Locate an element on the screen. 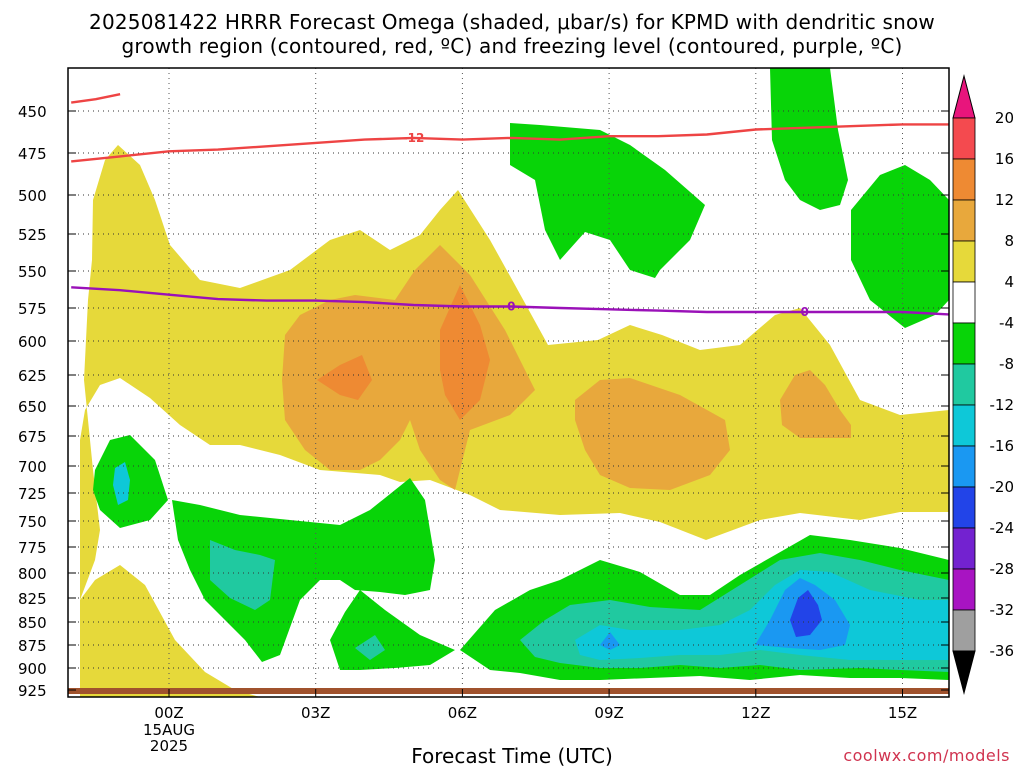 Image resolution: width=1024 pixels, height=768 pixels. colorbar: 20 16 12 8 4 -4 -8 -12 -16 -20 -24 -28 -32 -36 is located at coordinates (983, 384).